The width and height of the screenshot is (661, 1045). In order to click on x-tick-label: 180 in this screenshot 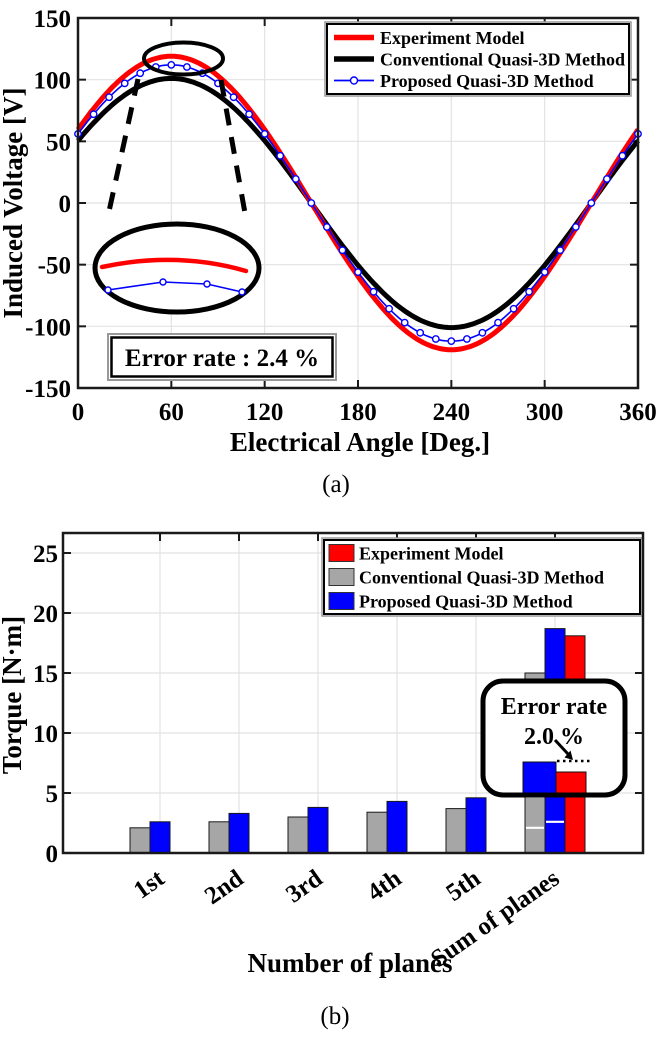, I will do `click(358, 412)`.